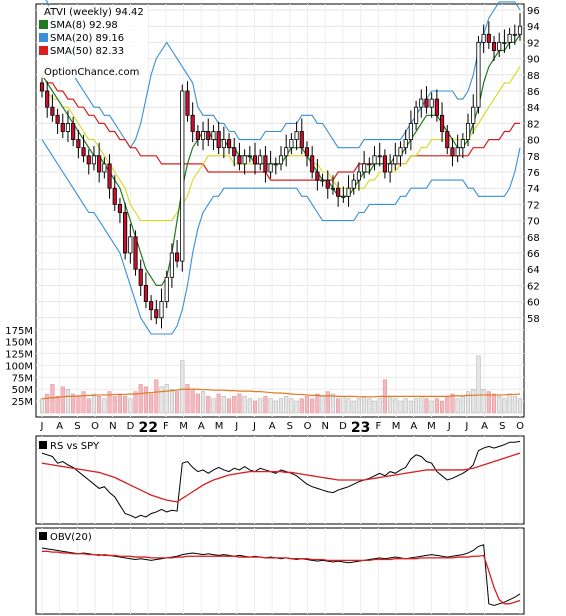 This screenshot has height=616, width=566. Describe the element at coordinates (533, 11) in the screenshot. I see `y-tick-96: 96` at that location.